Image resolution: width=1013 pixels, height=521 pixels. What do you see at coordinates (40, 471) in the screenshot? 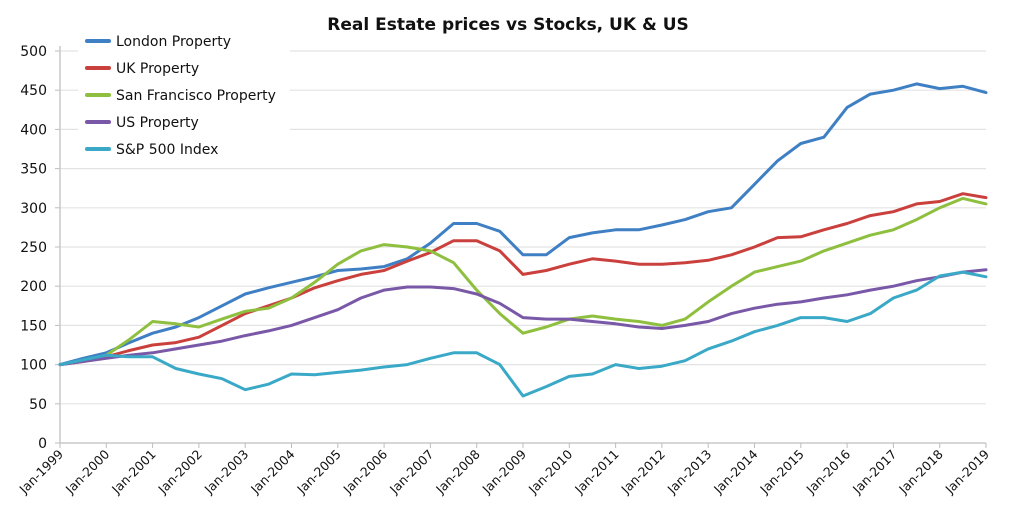
I see `x-tick-label: Jan-1999` at bounding box center [40, 471].